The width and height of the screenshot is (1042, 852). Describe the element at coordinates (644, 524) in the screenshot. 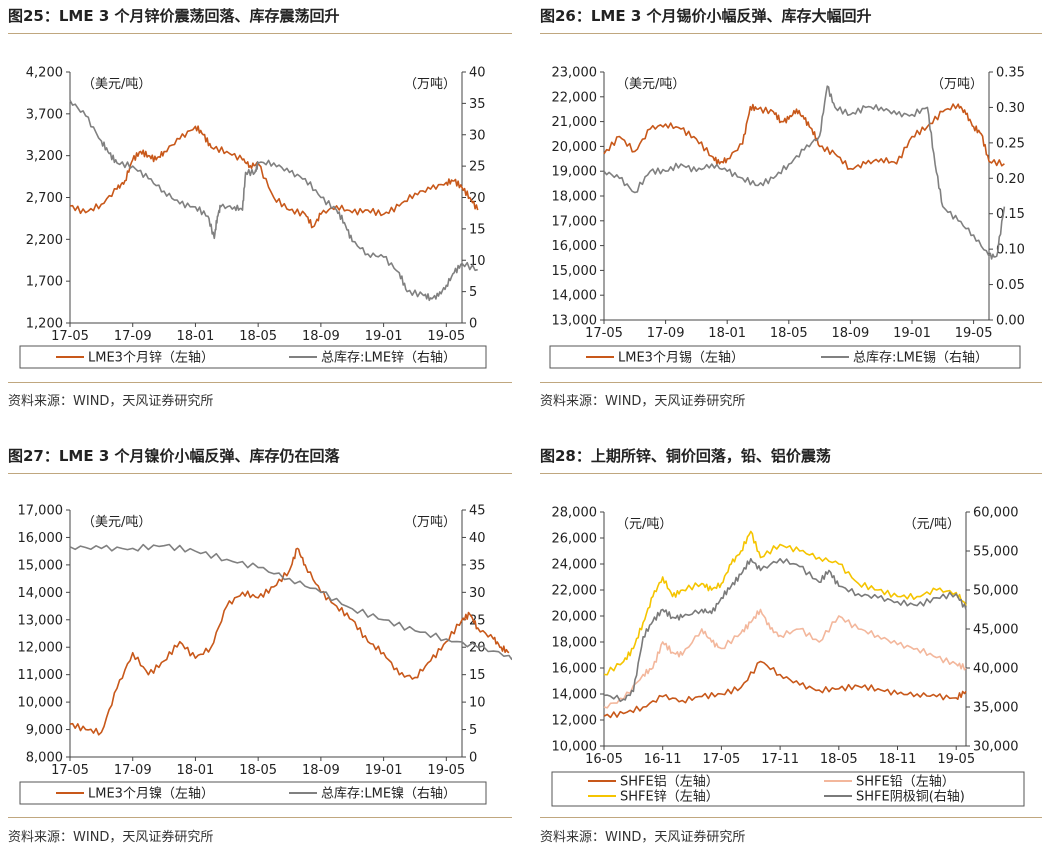

I see `left-unit-label: （元/吨）` at that location.